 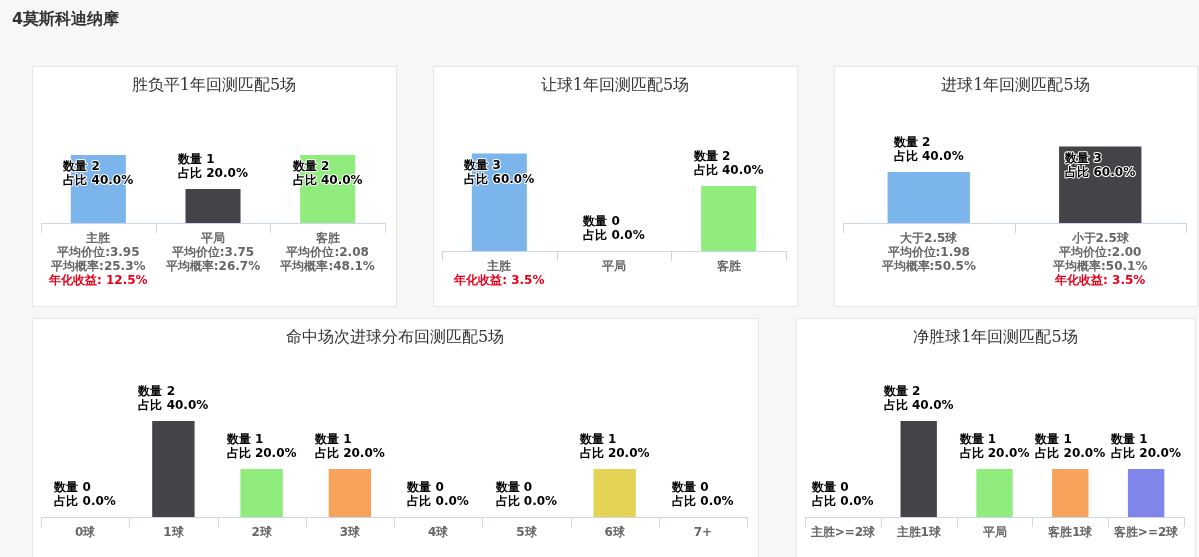 What do you see at coordinates (350, 532) in the screenshot?
I see `x-tick-label: 3球` at bounding box center [350, 532].